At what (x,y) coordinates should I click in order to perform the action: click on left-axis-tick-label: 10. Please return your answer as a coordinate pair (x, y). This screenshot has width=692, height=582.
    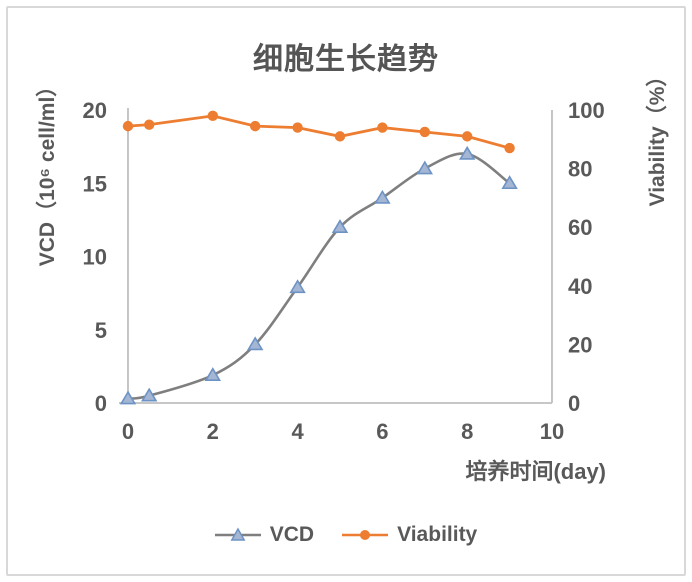
    Looking at the image, I should click on (95, 257).